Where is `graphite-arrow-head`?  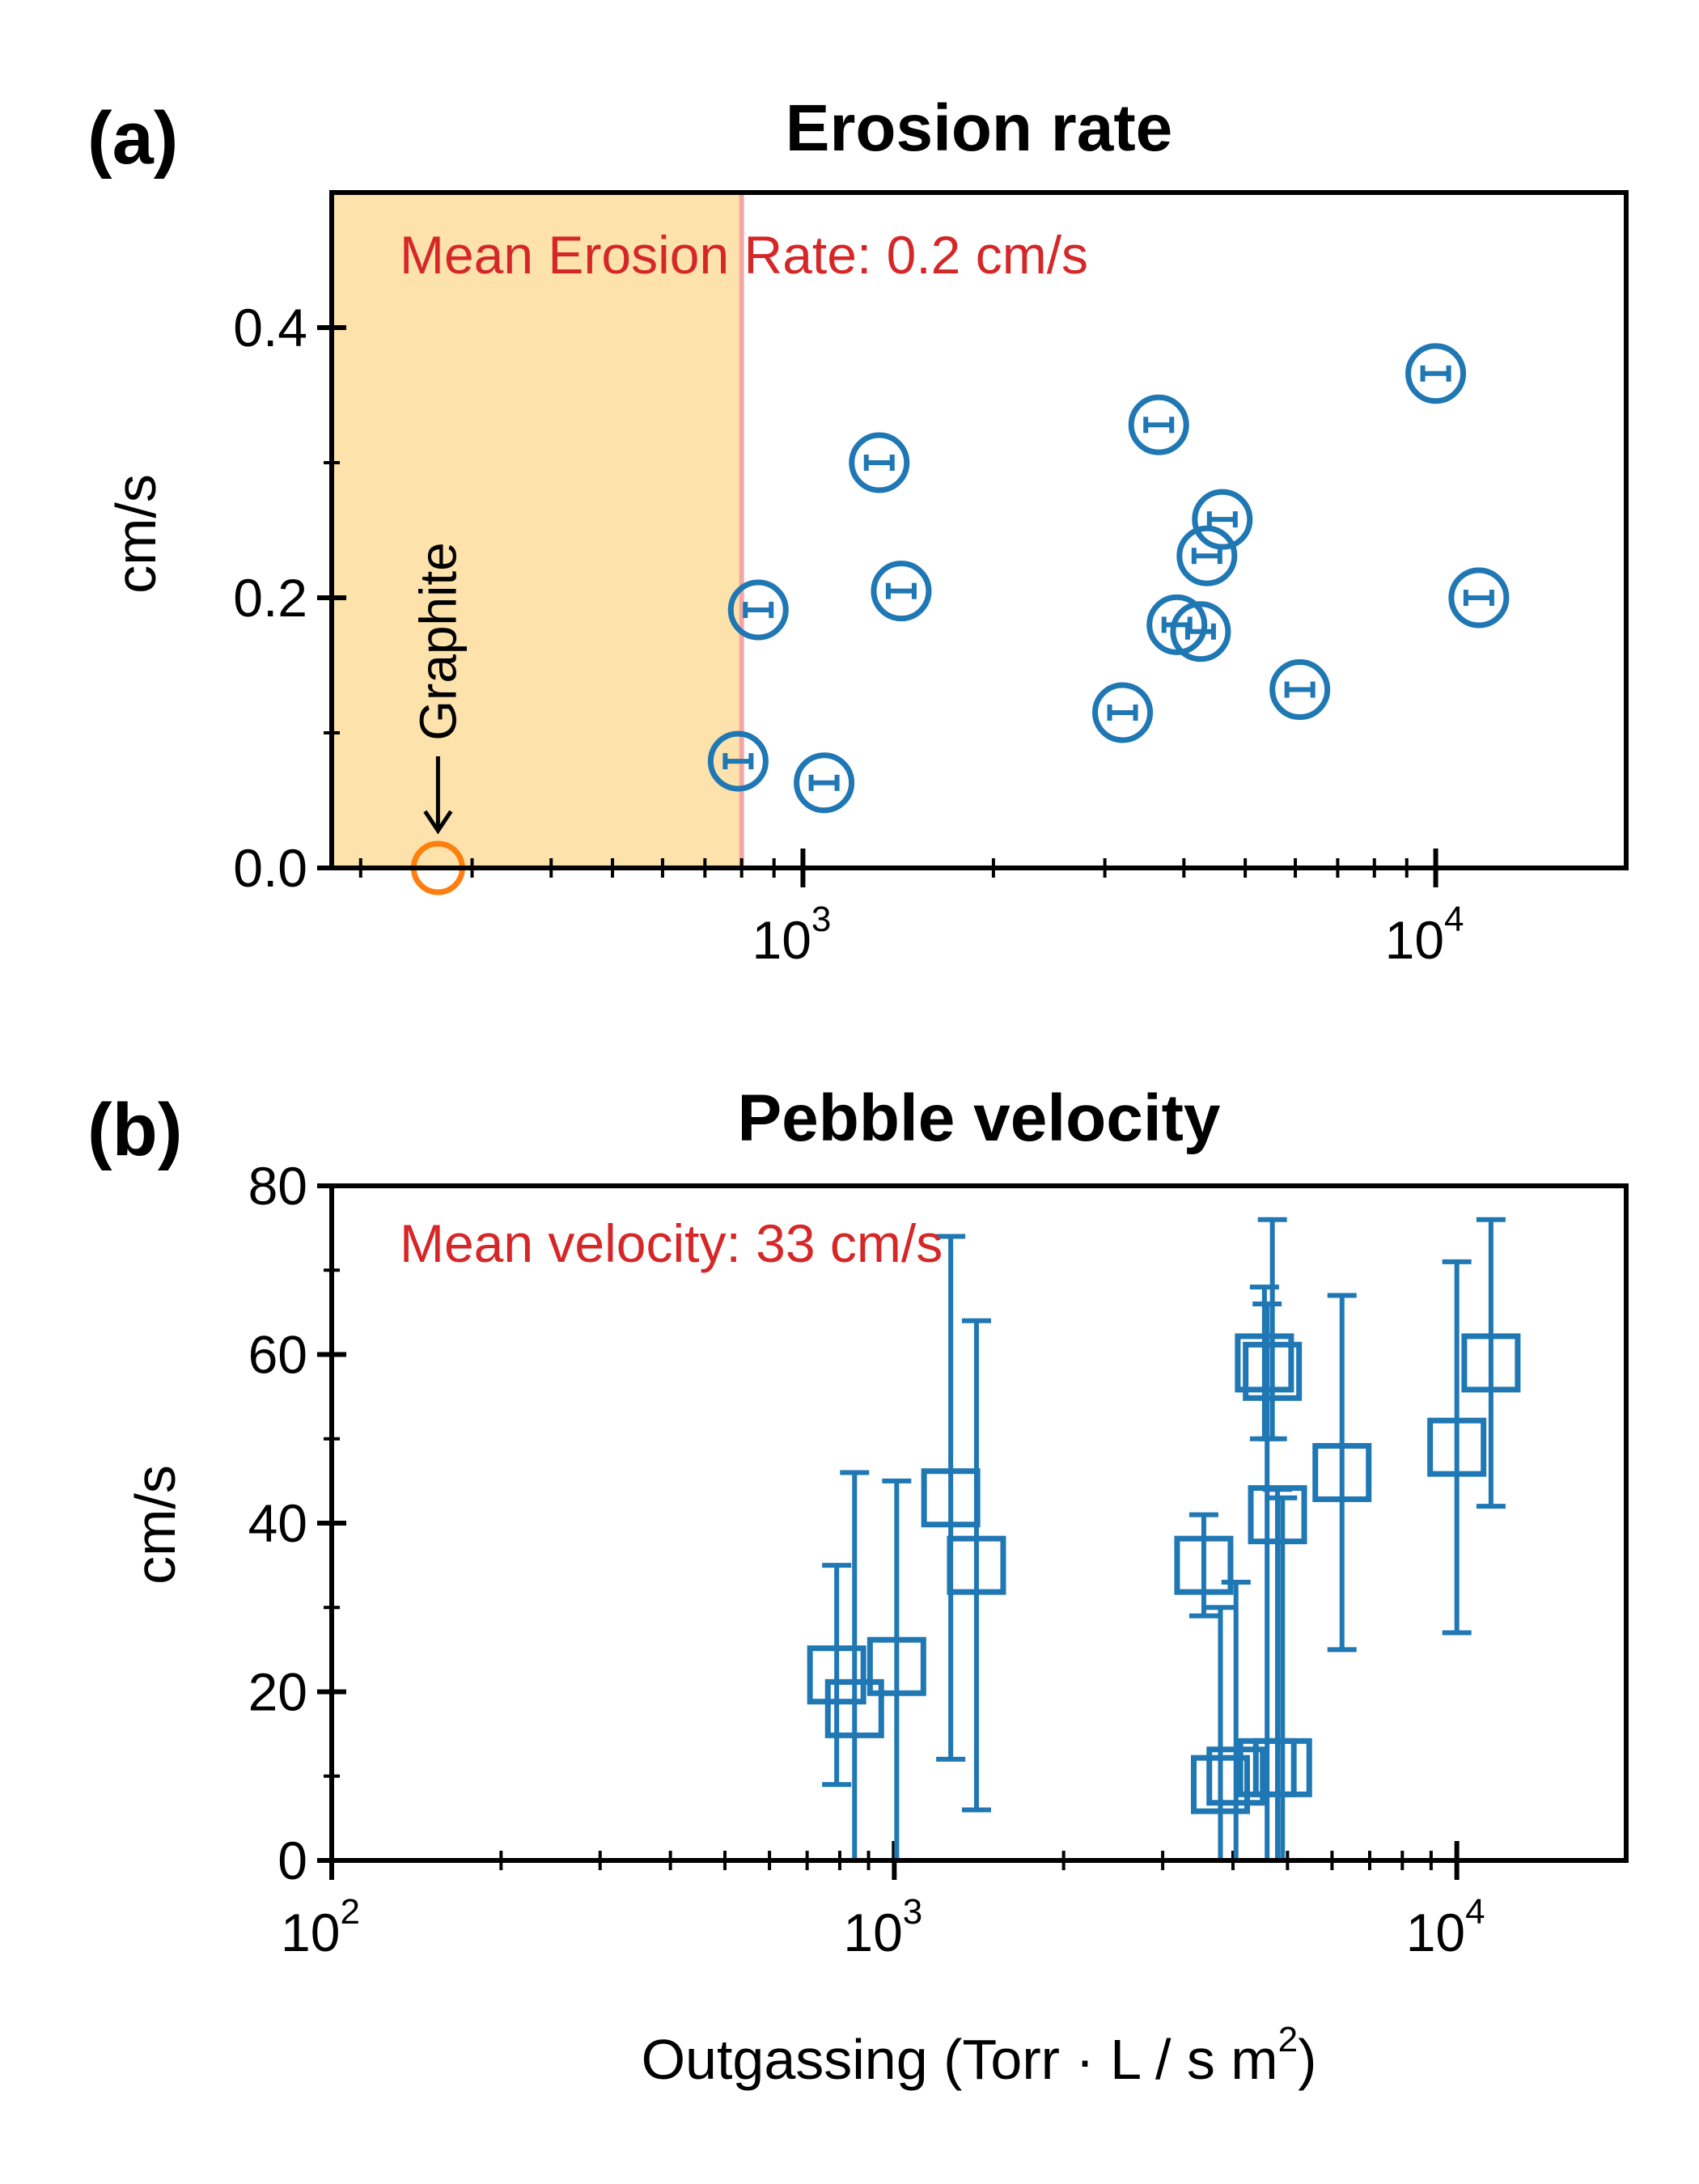
graphite-arrow-head is located at coordinates (438, 822).